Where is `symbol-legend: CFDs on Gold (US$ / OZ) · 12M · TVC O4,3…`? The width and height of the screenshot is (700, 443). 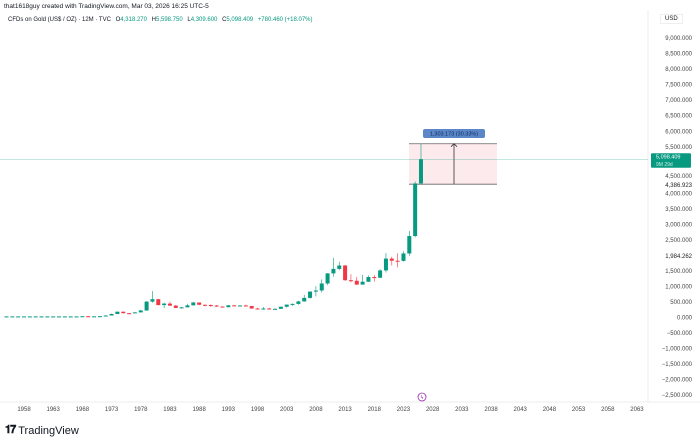 symbol-legend: CFDs on Gold (US$ / OZ) · 12M · TVC O4,3… is located at coordinates (160, 20).